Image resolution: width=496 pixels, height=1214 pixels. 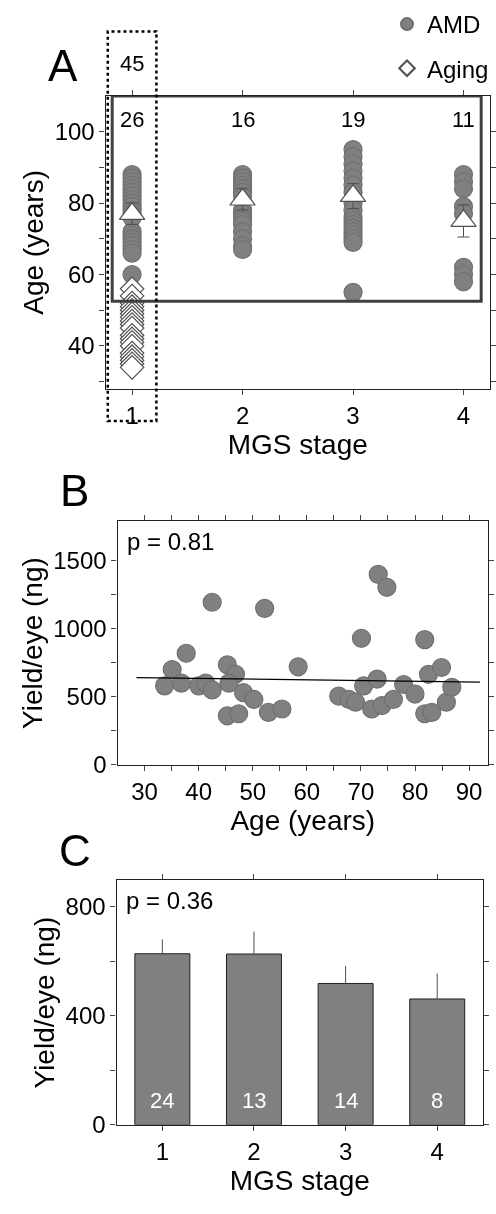 I want to click on annotation: 8, so click(x=437, y=1100).